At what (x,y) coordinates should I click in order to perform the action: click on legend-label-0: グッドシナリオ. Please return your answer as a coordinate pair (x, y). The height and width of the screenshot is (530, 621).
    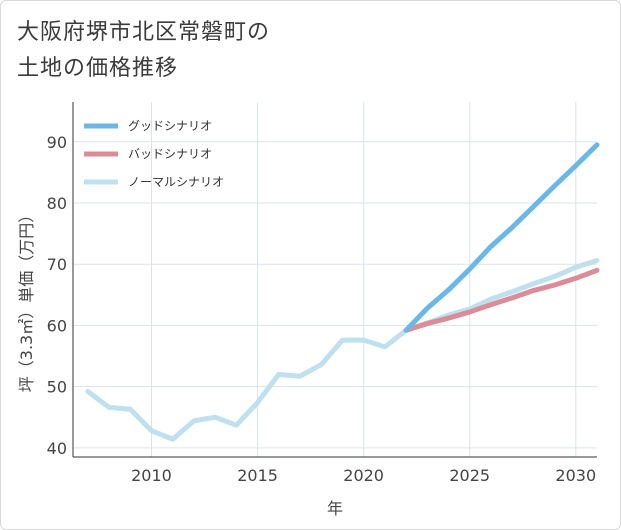
    Looking at the image, I should click on (170, 126).